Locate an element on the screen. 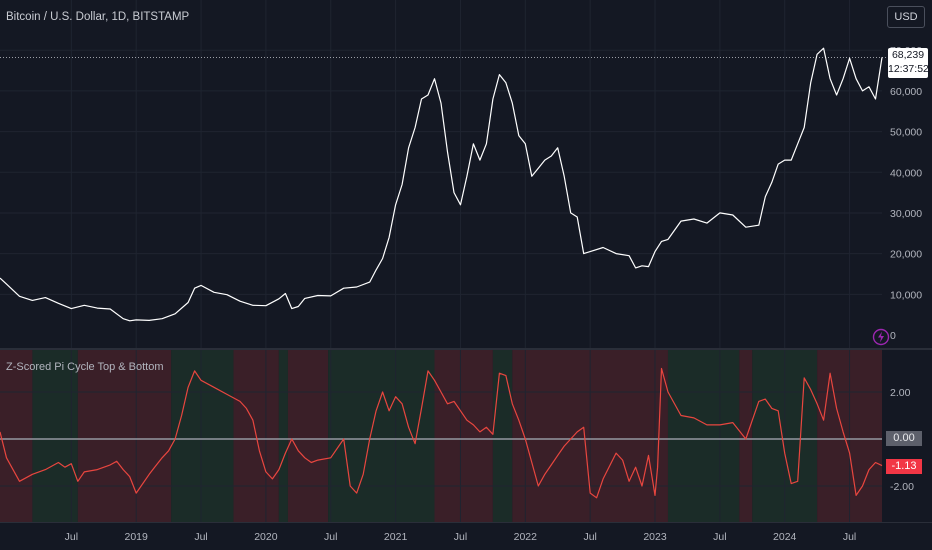  last-price-value: 68,239 is located at coordinates (908, 55).